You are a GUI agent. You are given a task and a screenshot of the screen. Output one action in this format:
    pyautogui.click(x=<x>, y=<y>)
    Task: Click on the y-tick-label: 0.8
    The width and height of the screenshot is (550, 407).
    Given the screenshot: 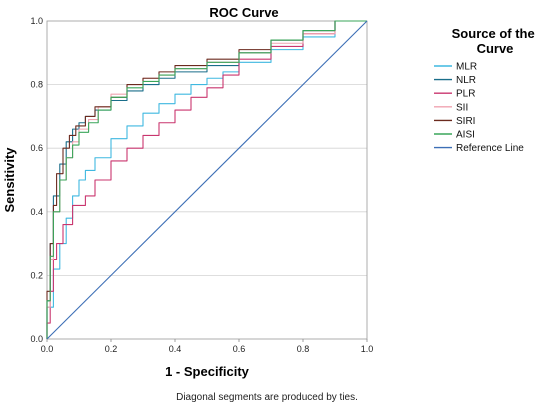 What is the action you would take?
    pyautogui.click(x=36, y=85)
    